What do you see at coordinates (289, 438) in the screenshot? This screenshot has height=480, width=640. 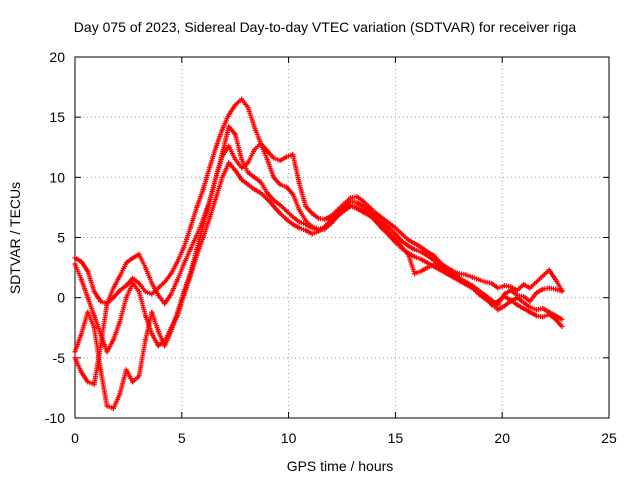 I see `x-tick-label: 10` at bounding box center [289, 438].